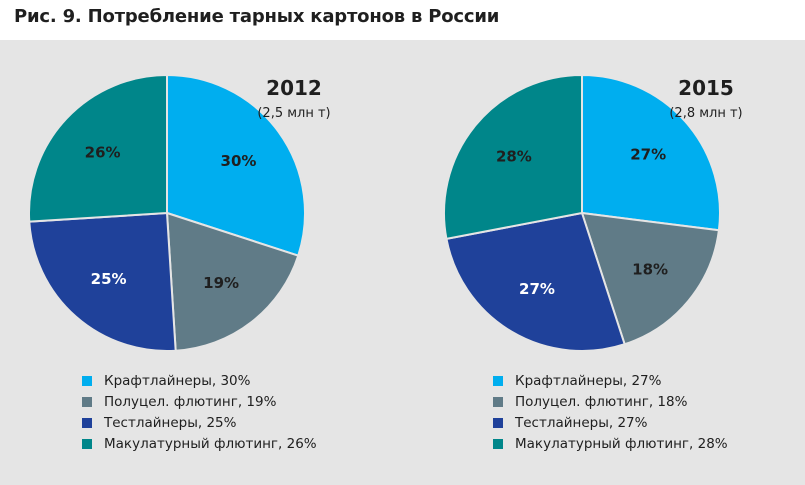 Image resolution: width=805 pixels, height=485 pixels. What do you see at coordinates (705, 113) in the screenshot?
I see `pie-total-volume: (2,8 млн т)` at bounding box center [705, 113].